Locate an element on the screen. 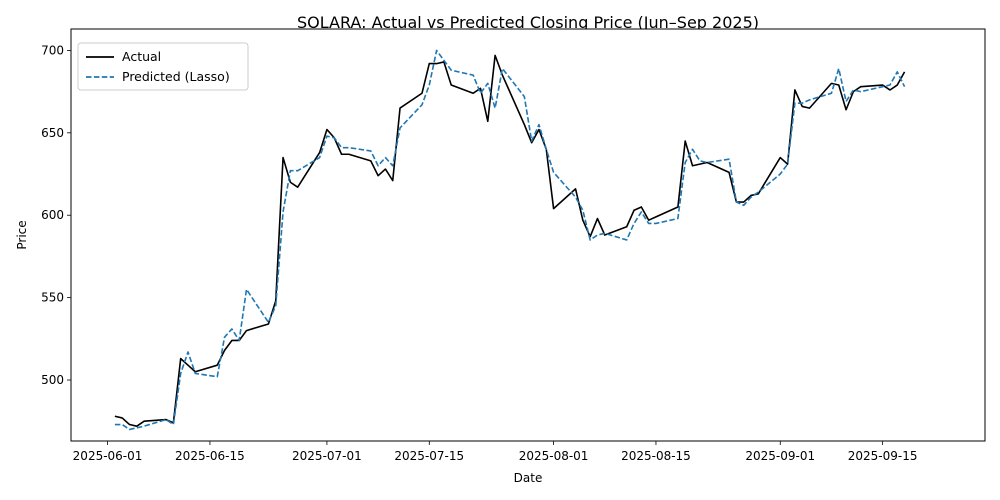 The height and width of the screenshot is (500, 1000). y-tick-label: 500 is located at coordinates (52, 380).